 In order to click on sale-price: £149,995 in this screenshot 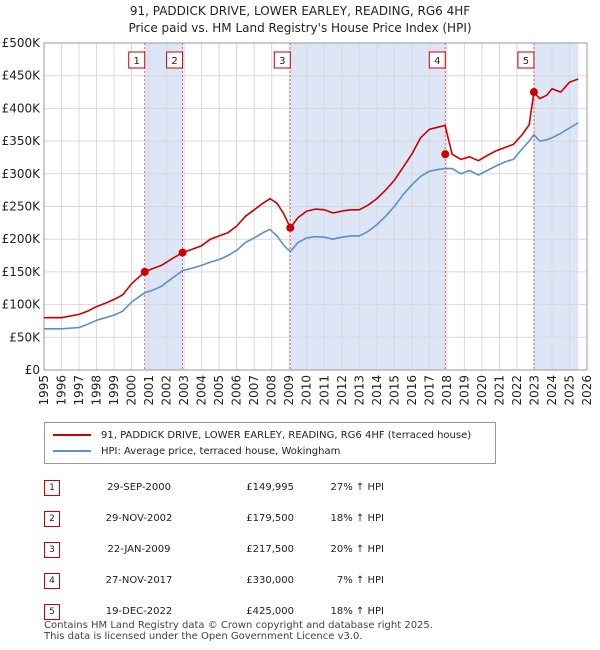, I will do `click(270, 487)`.